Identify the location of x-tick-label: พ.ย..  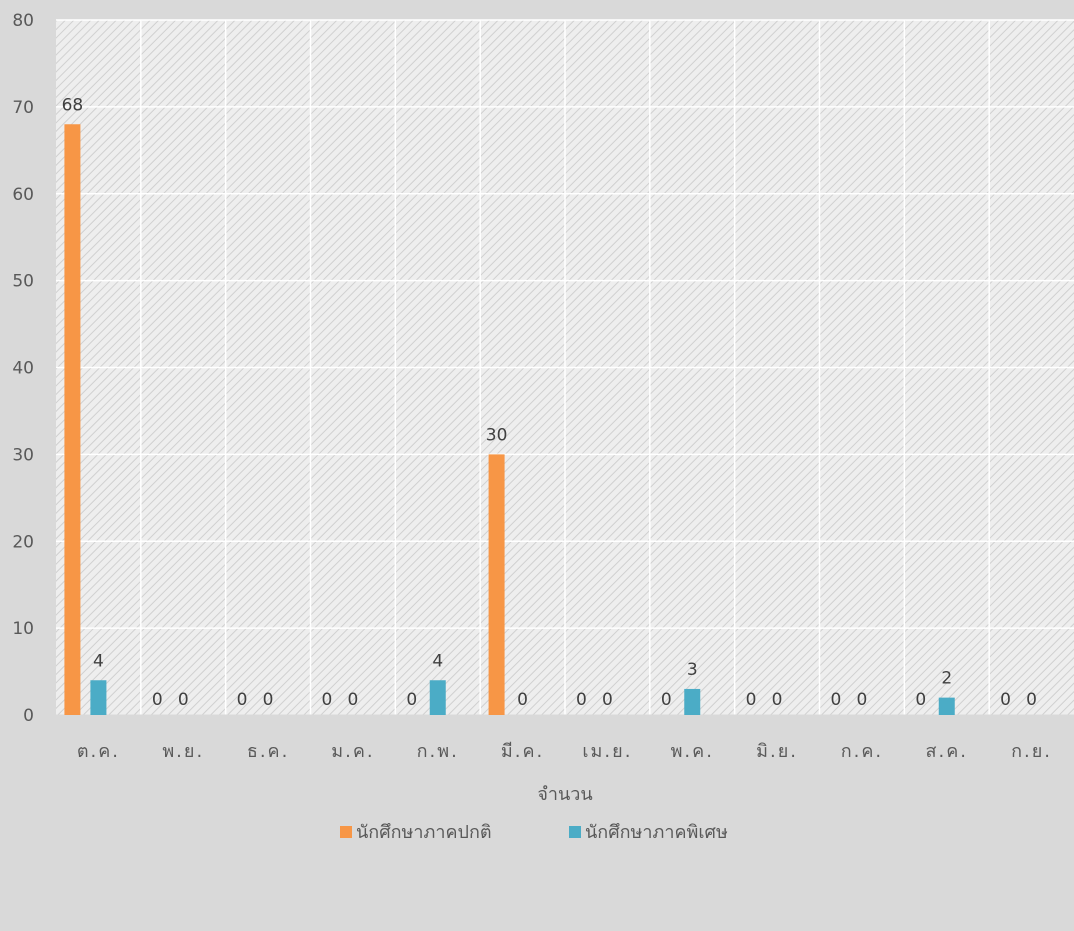
(183, 751).